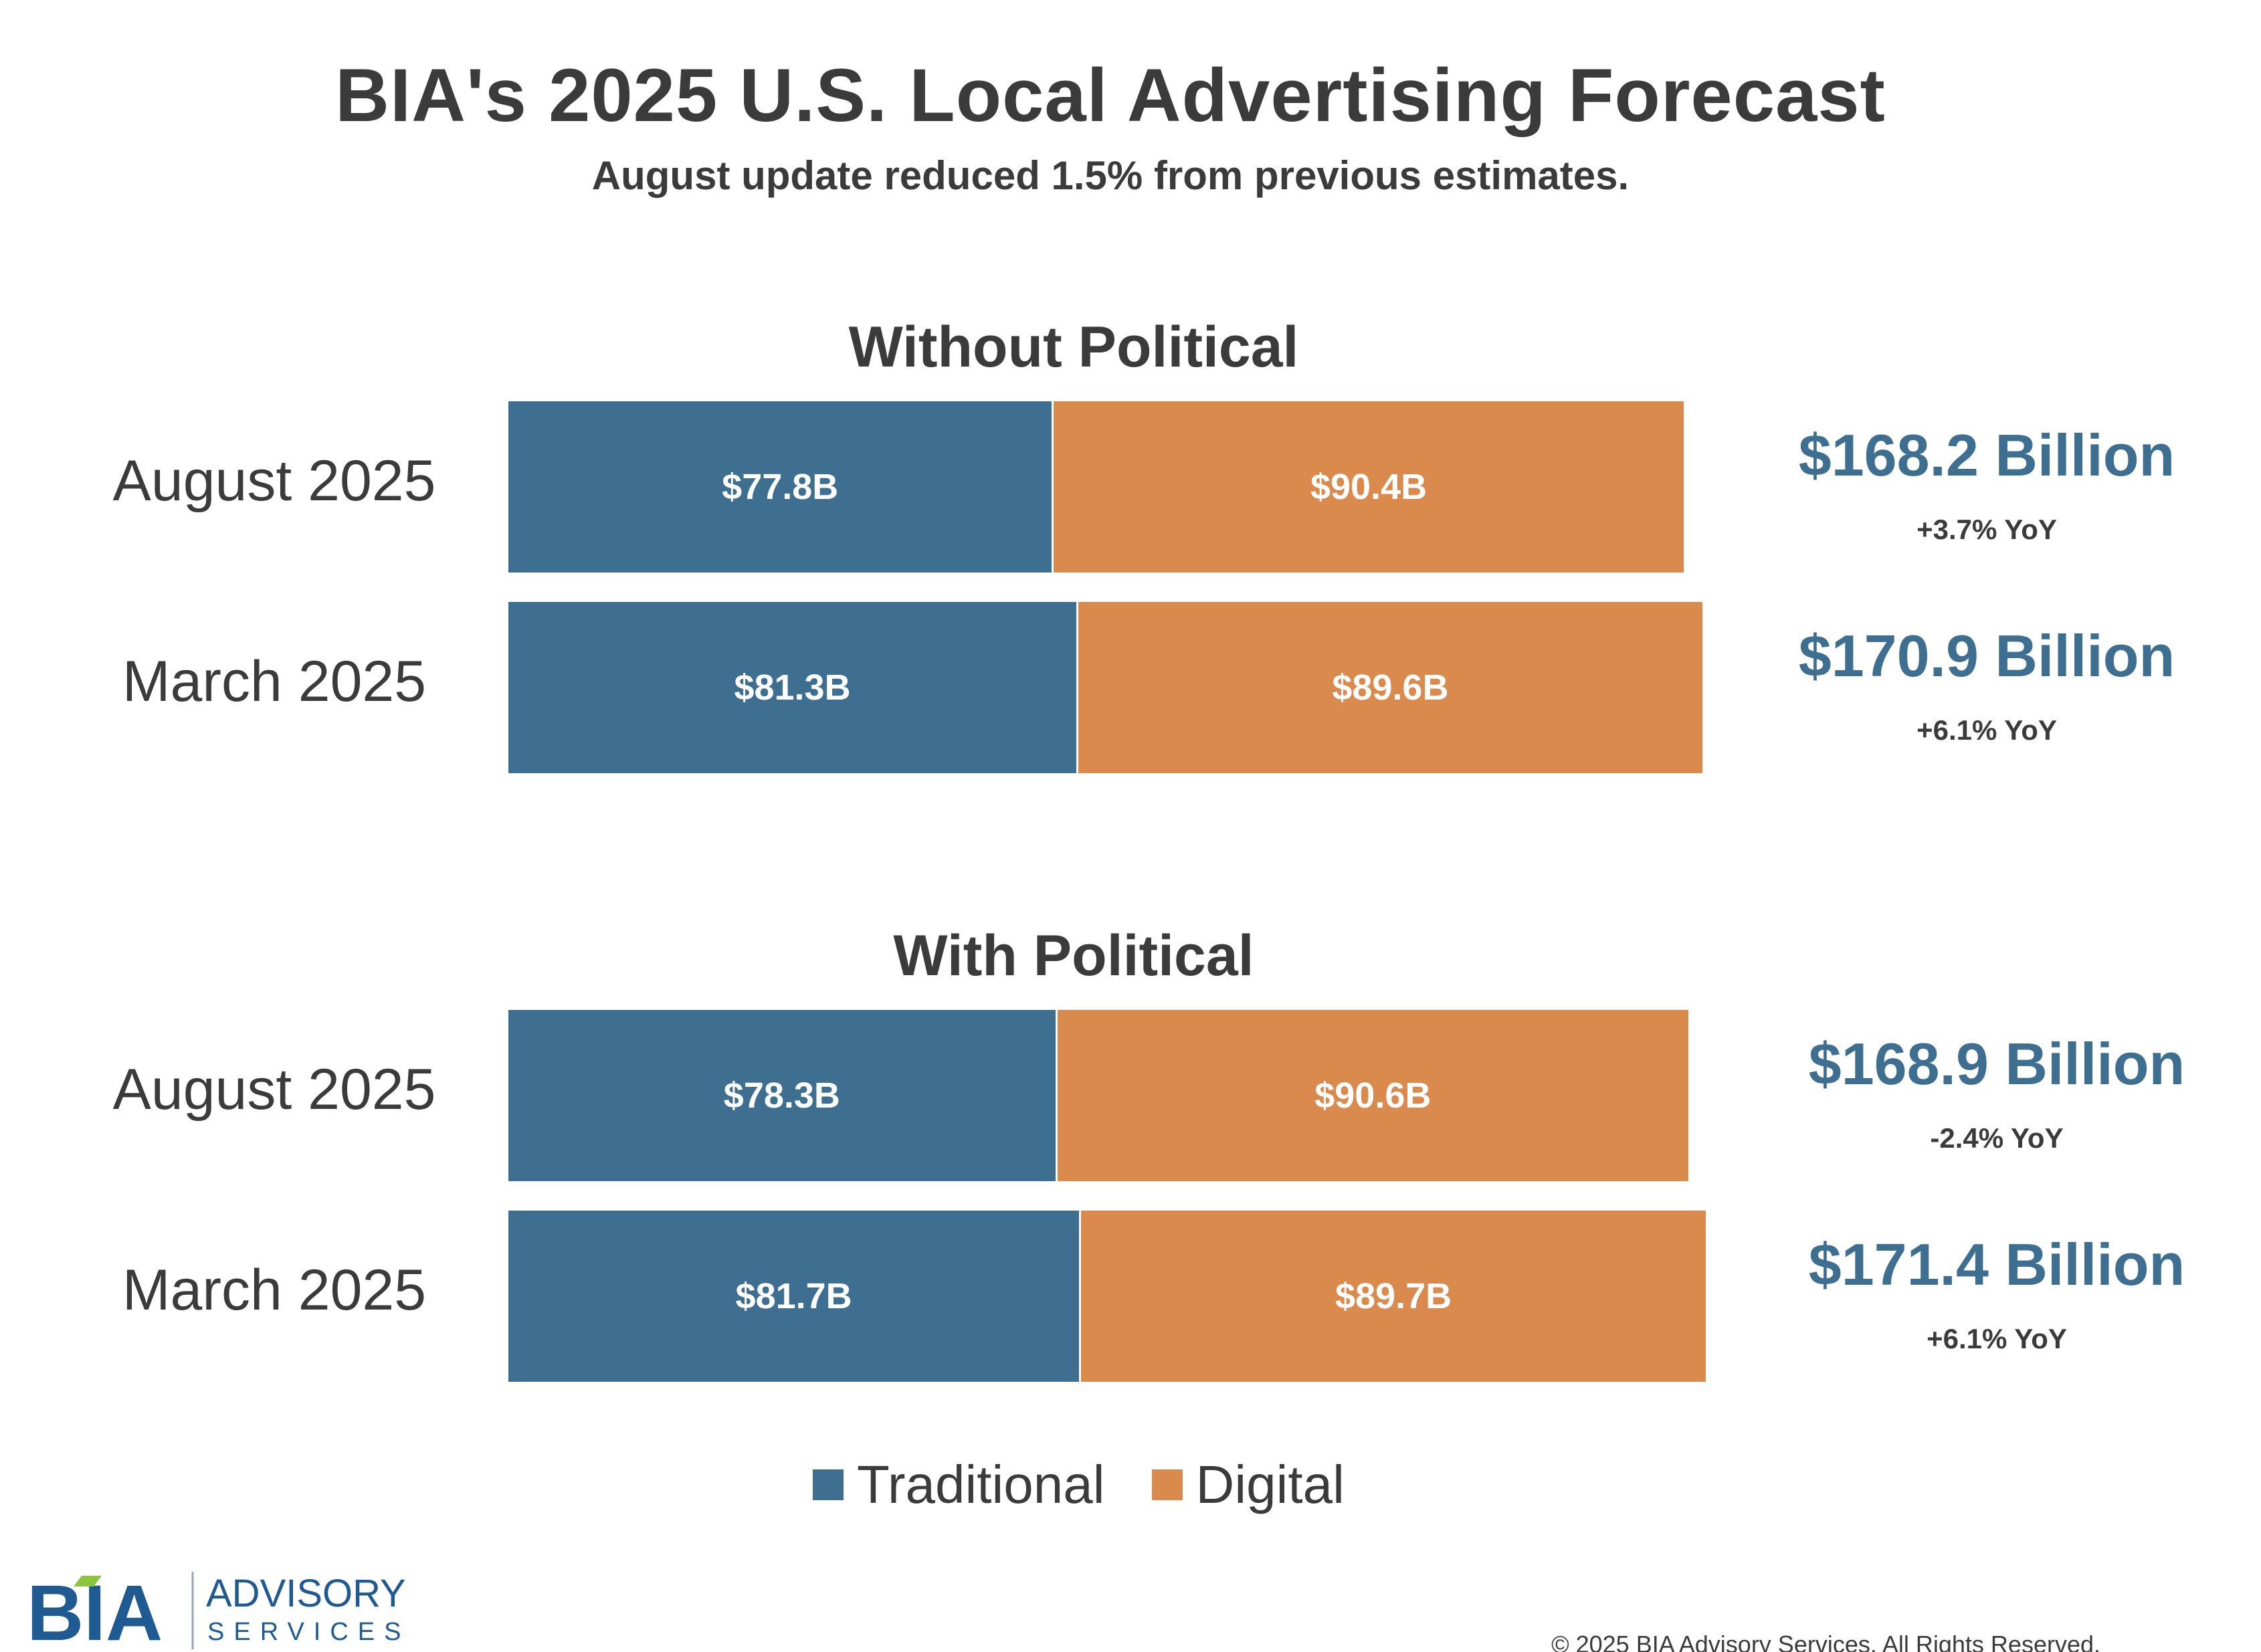 This screenshot has width=2261, height=1652. Describe the element at coordinates (1270, 1484) in the screenshot. I see `legend-label-digital: Digital` at that location.